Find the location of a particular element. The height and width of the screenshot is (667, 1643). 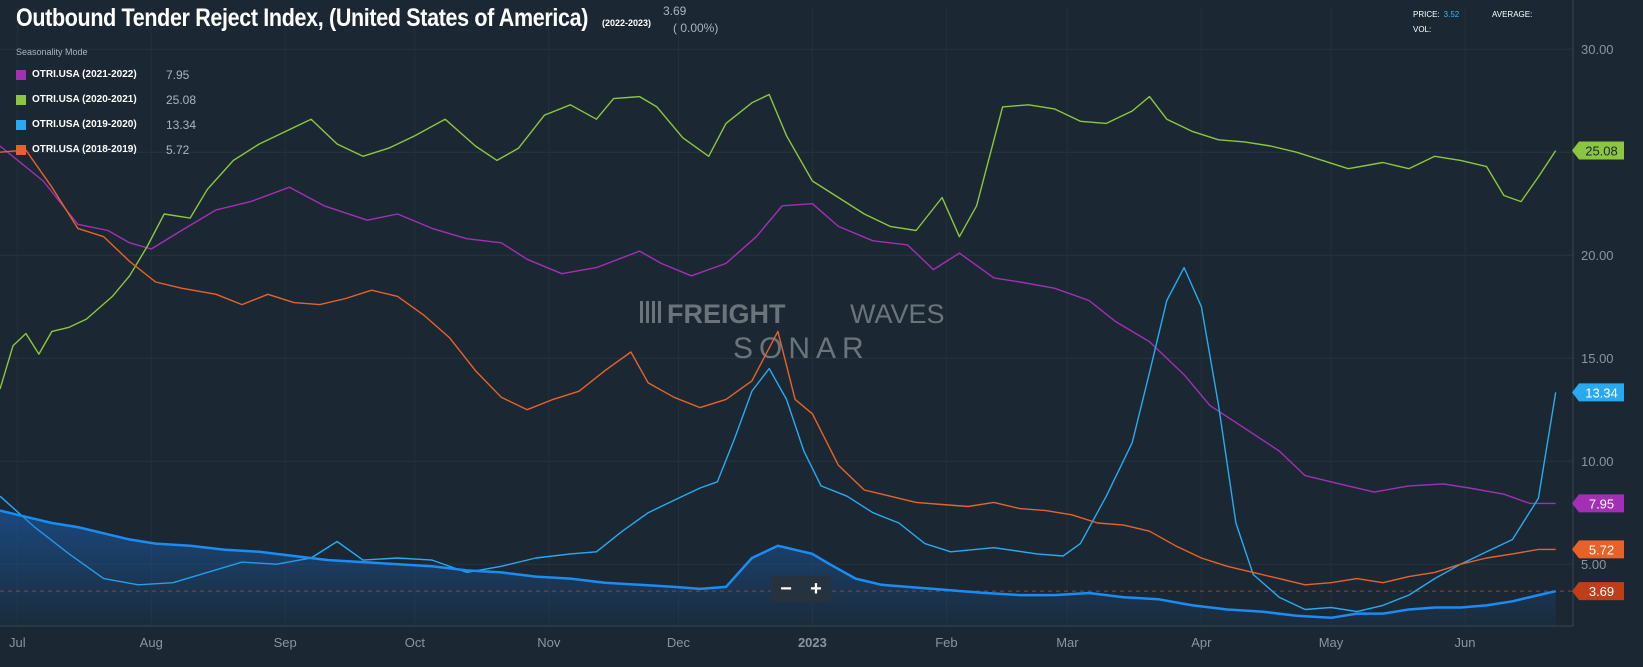

x-tick-label: Mar is located at coordinates (1067, 642).